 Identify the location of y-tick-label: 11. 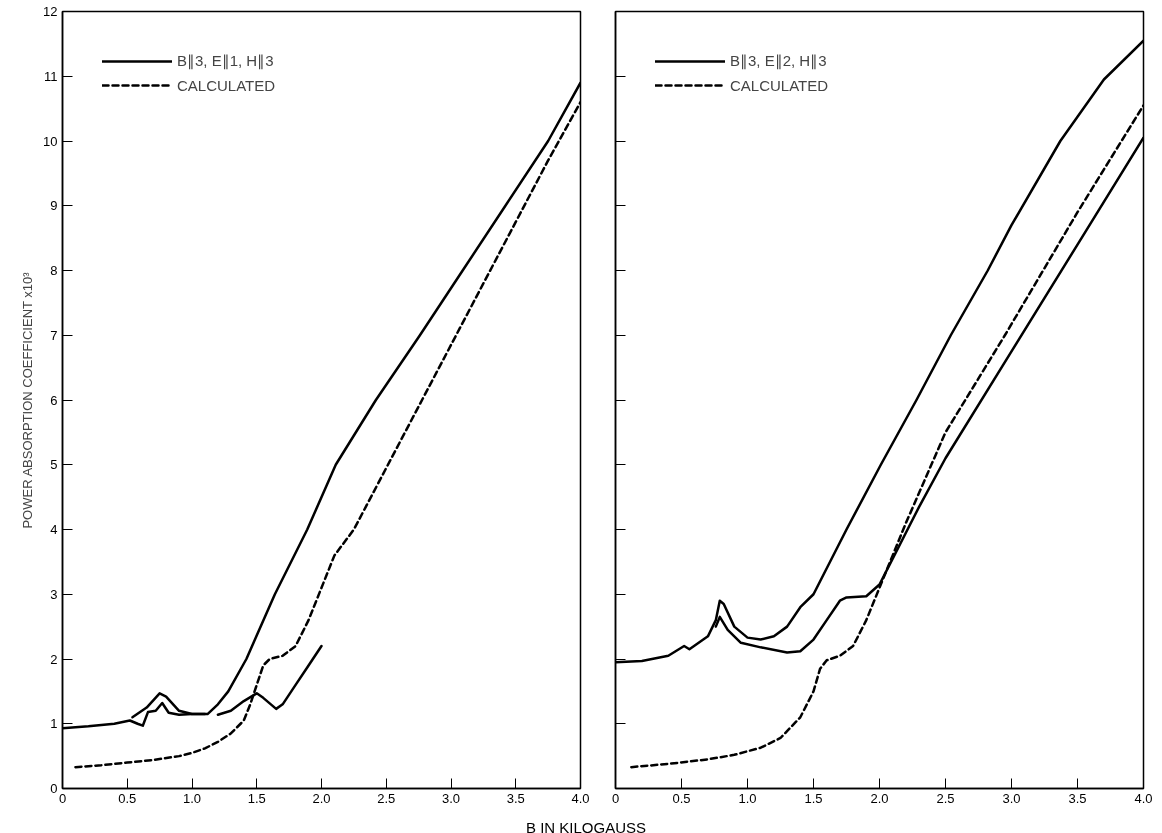
(51, 76).